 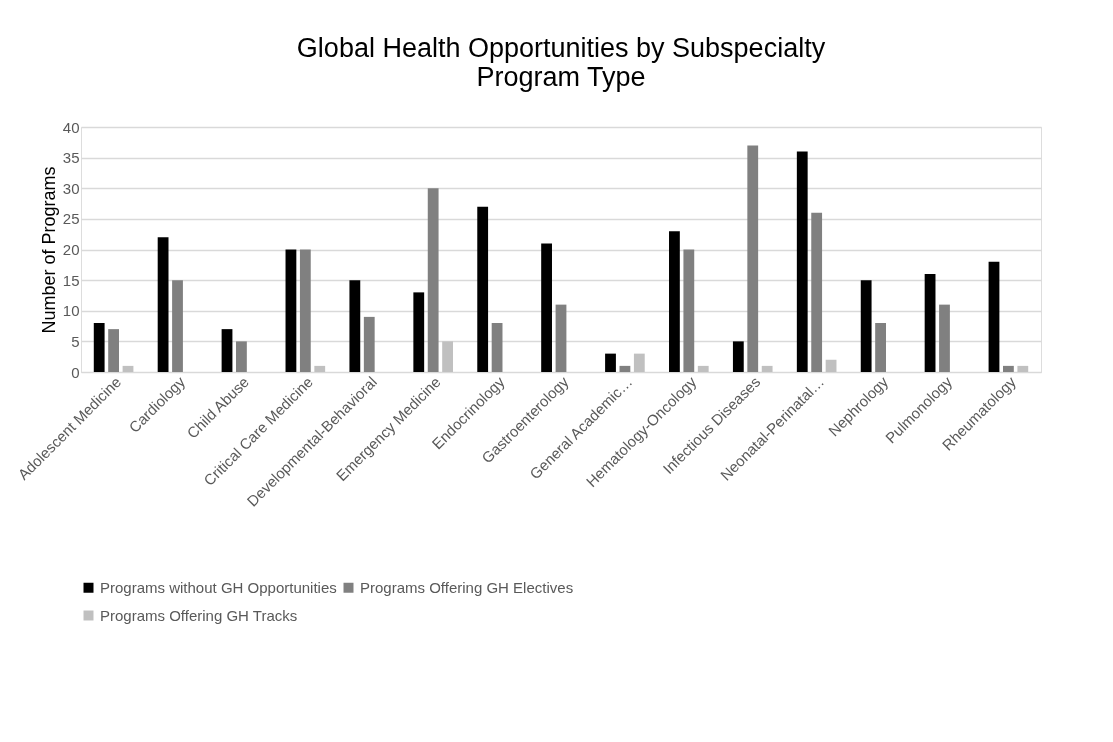 I want to click on y-tick-label: 30, so click(x=71, y=188).